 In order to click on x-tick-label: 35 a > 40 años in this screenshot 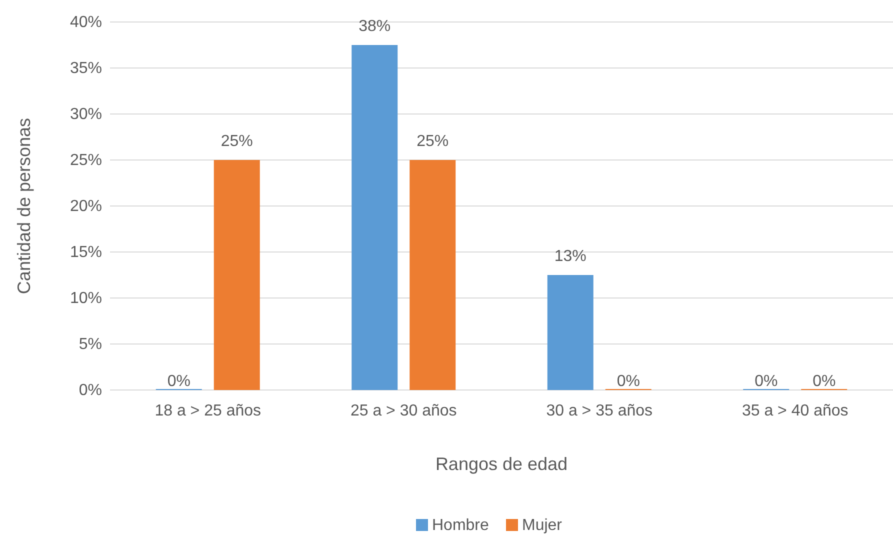, I will do `click(795, 411)`.